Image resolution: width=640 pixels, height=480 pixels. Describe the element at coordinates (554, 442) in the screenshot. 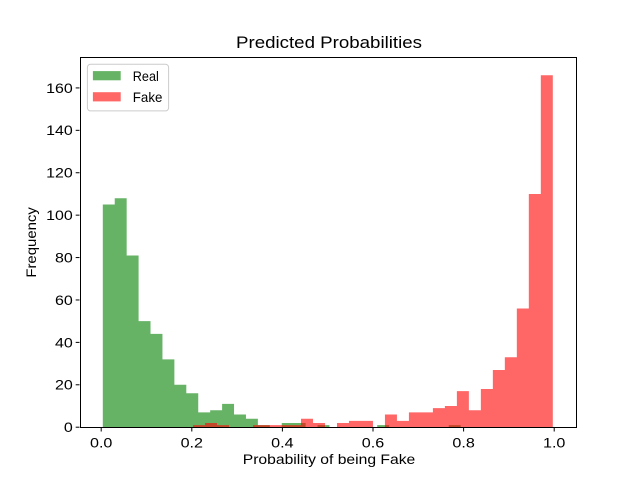

I see `svg-text: 1.0` at that location.